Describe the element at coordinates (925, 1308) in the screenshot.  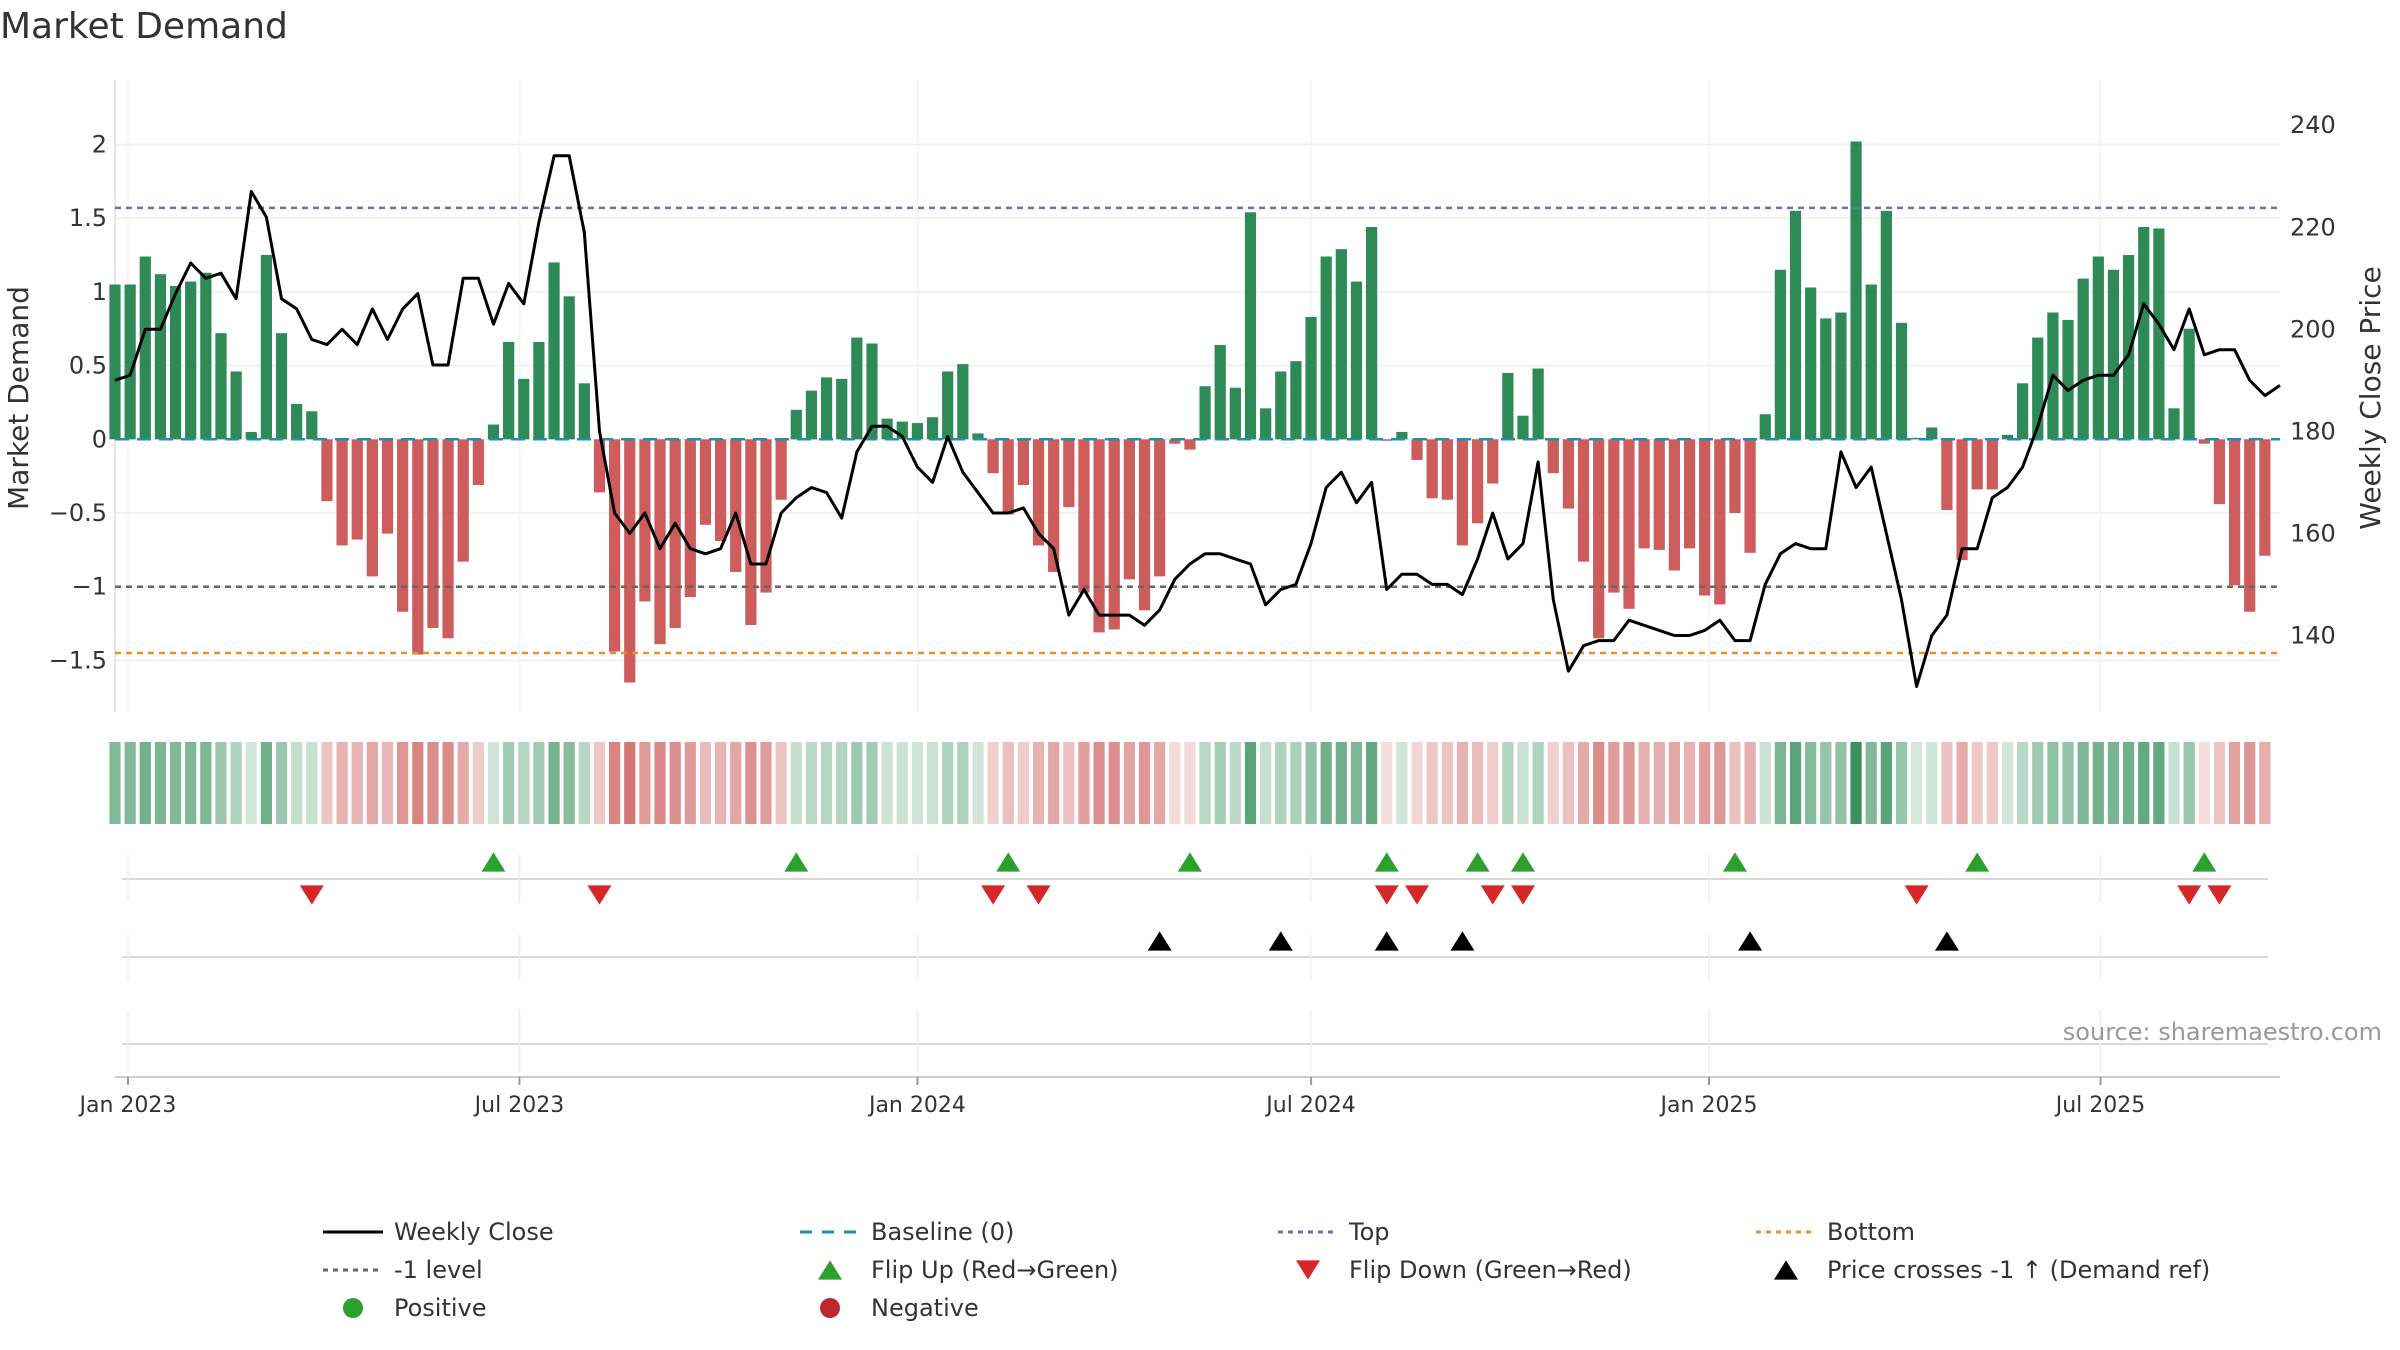
I see `legend-label: Negative` at that location.